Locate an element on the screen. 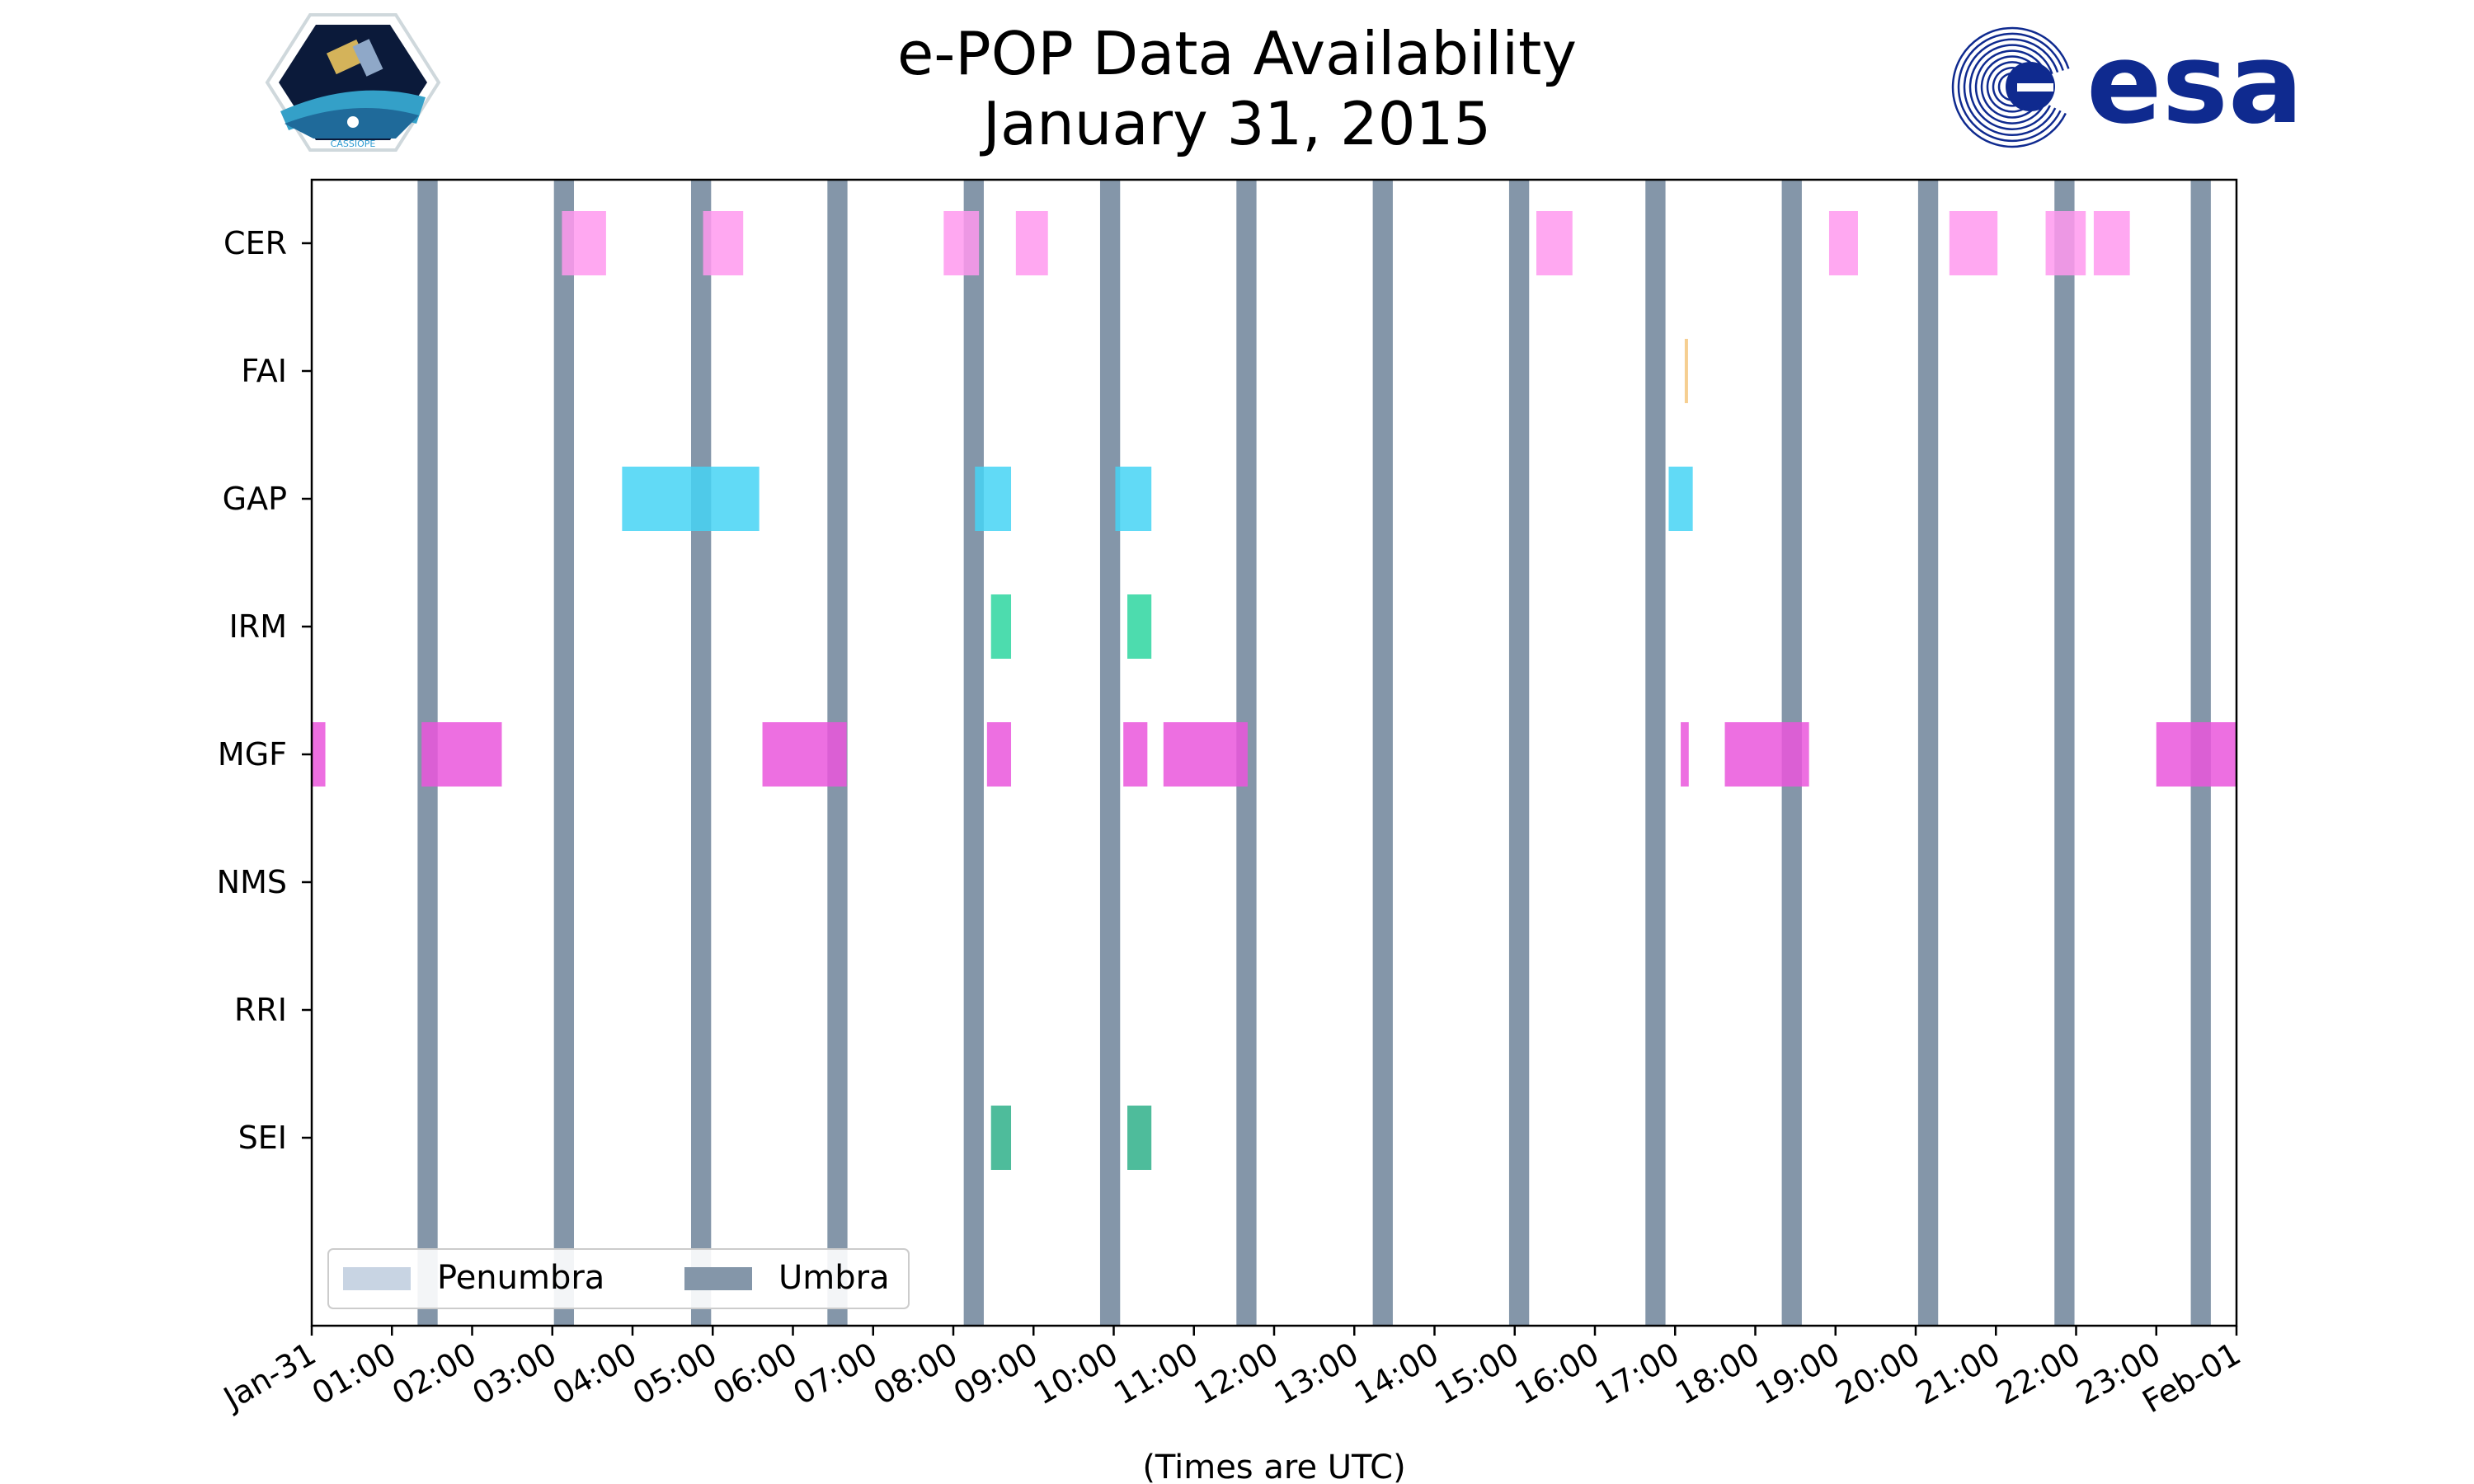 This screenshot has height=1484, width=2474. x-tick-label: 07:00 is located at coordinates (835, 1374).